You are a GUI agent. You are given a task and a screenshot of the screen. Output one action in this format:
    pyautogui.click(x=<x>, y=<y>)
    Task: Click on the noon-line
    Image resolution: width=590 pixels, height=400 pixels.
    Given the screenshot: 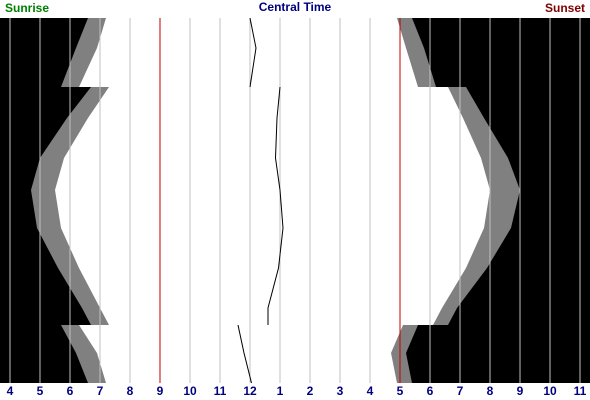 What is the action you would take?
    pyautogui.click(x=260, y=200)
    